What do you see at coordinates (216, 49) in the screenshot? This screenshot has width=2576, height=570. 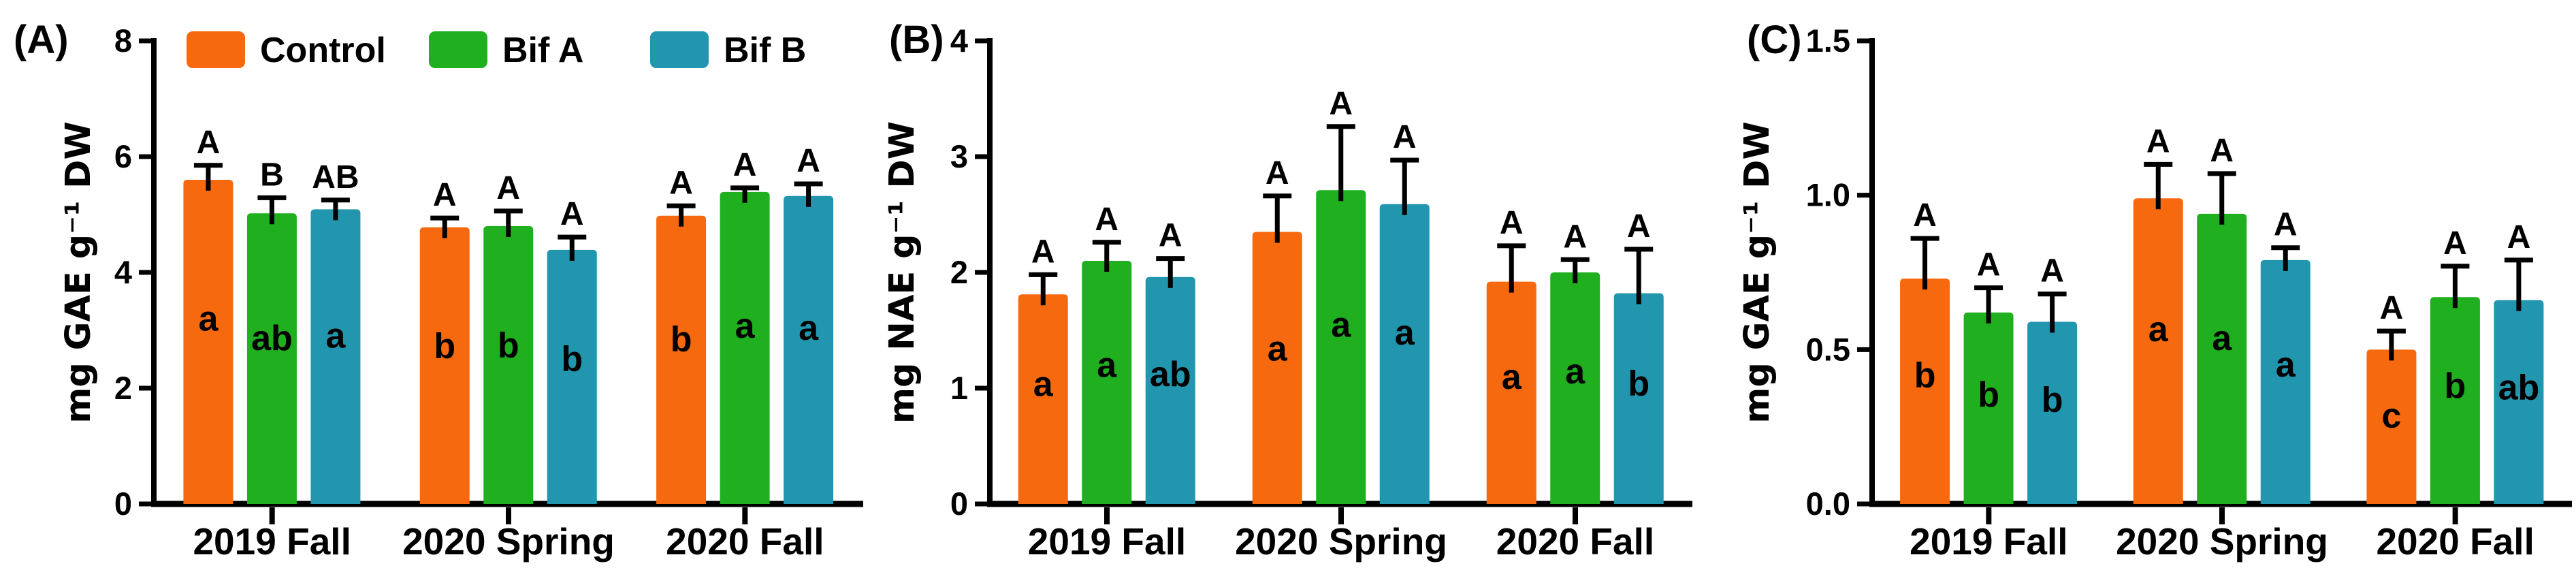 I see `legend-swatch-control` at bounding box center [216, 49].